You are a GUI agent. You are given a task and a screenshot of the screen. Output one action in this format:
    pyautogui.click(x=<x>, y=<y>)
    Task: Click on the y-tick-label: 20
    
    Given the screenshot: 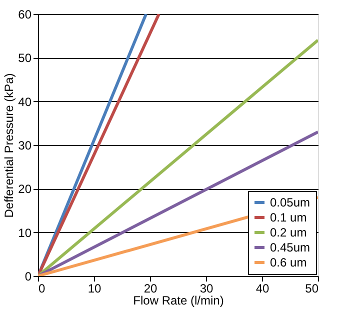 What is the action you would take?
    pyautogui.click(x=25, y=189)
    